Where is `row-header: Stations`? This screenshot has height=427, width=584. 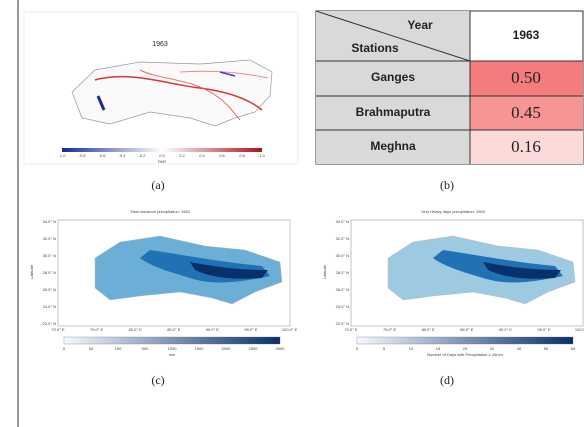
row-header: Stations is located at coordinates (375, 48).